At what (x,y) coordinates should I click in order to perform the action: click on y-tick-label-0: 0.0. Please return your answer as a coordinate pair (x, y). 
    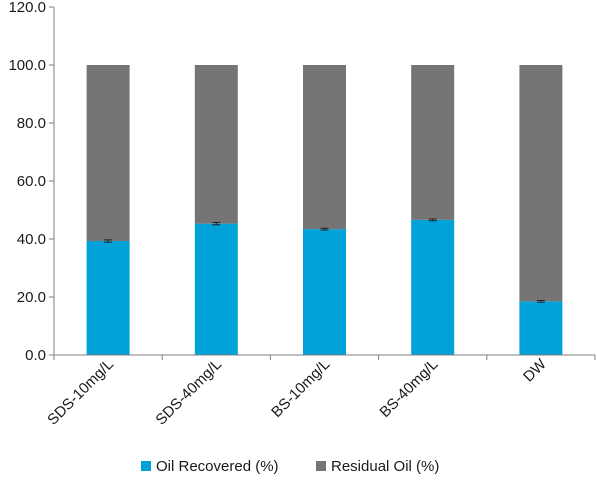
    Looking at the image, I should click on (35, 355).